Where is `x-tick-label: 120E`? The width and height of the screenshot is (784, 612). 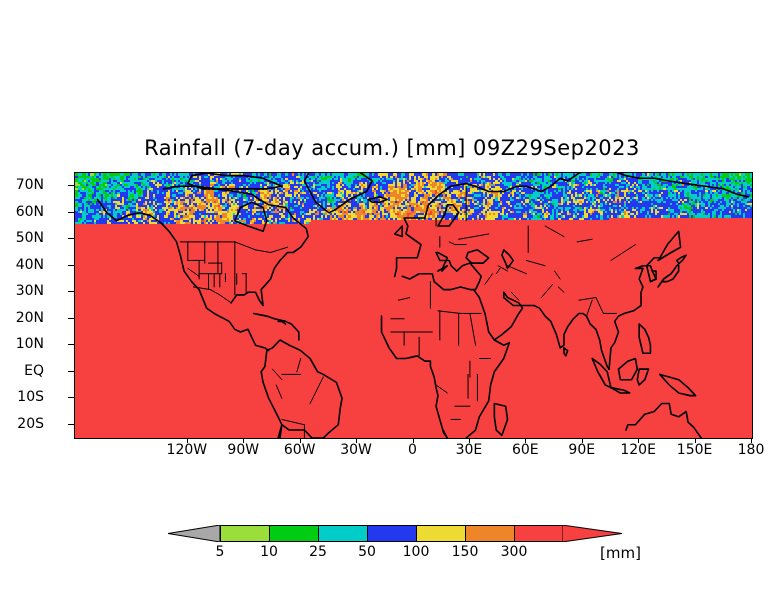
x-tick-label: 120E is located at coordinates (638, 450).